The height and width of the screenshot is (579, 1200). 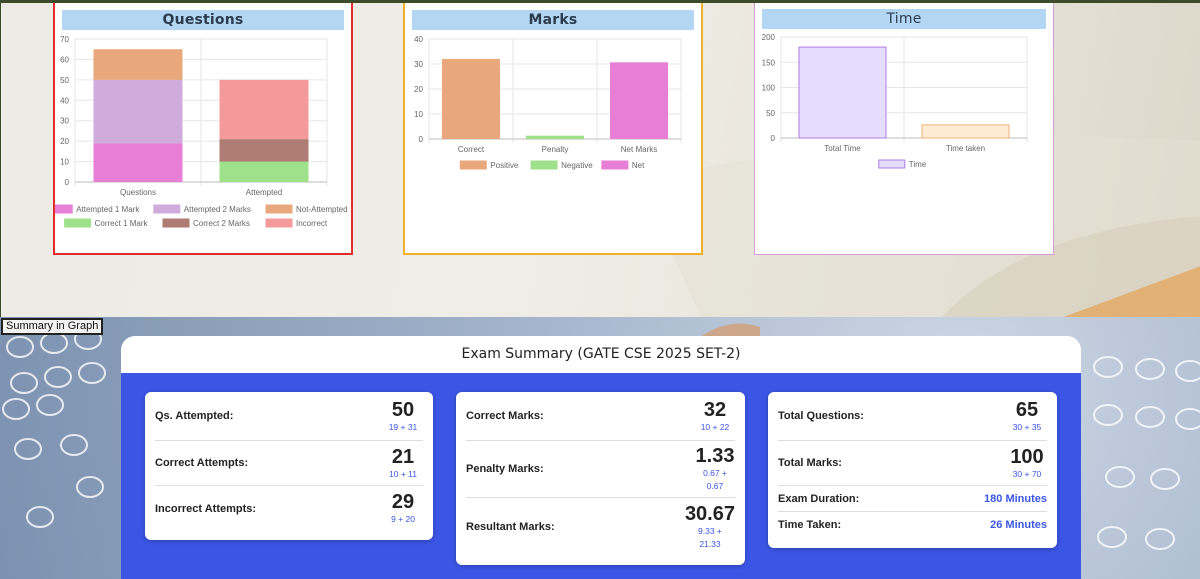 What do you see at coordinates (600, 469) in the screenshot?
I see `penalty-marks-row: Penalty Marks: 1.33 0.67 + 0.67` at bounding box center [600, 469].